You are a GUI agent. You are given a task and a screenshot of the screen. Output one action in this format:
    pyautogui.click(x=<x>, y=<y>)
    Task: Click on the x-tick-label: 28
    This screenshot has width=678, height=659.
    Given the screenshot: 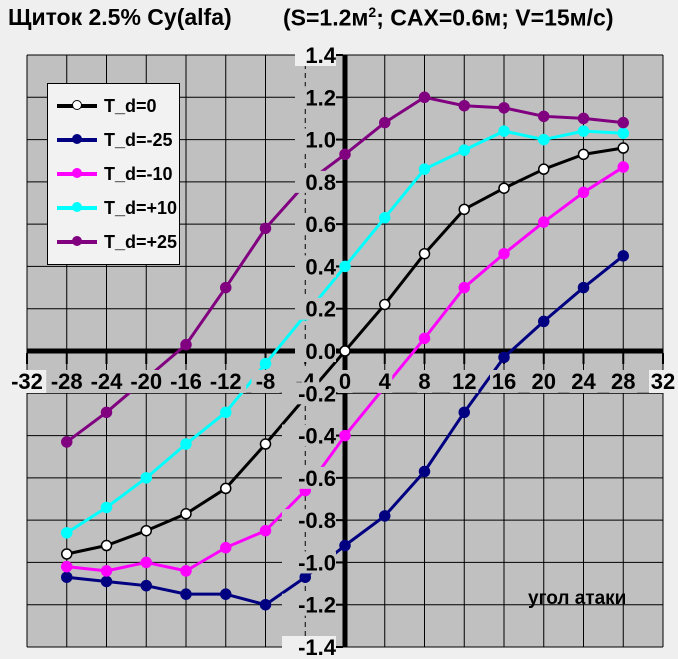 What is the action you would take?
    pyautogui.click(x=623, y=381)
    